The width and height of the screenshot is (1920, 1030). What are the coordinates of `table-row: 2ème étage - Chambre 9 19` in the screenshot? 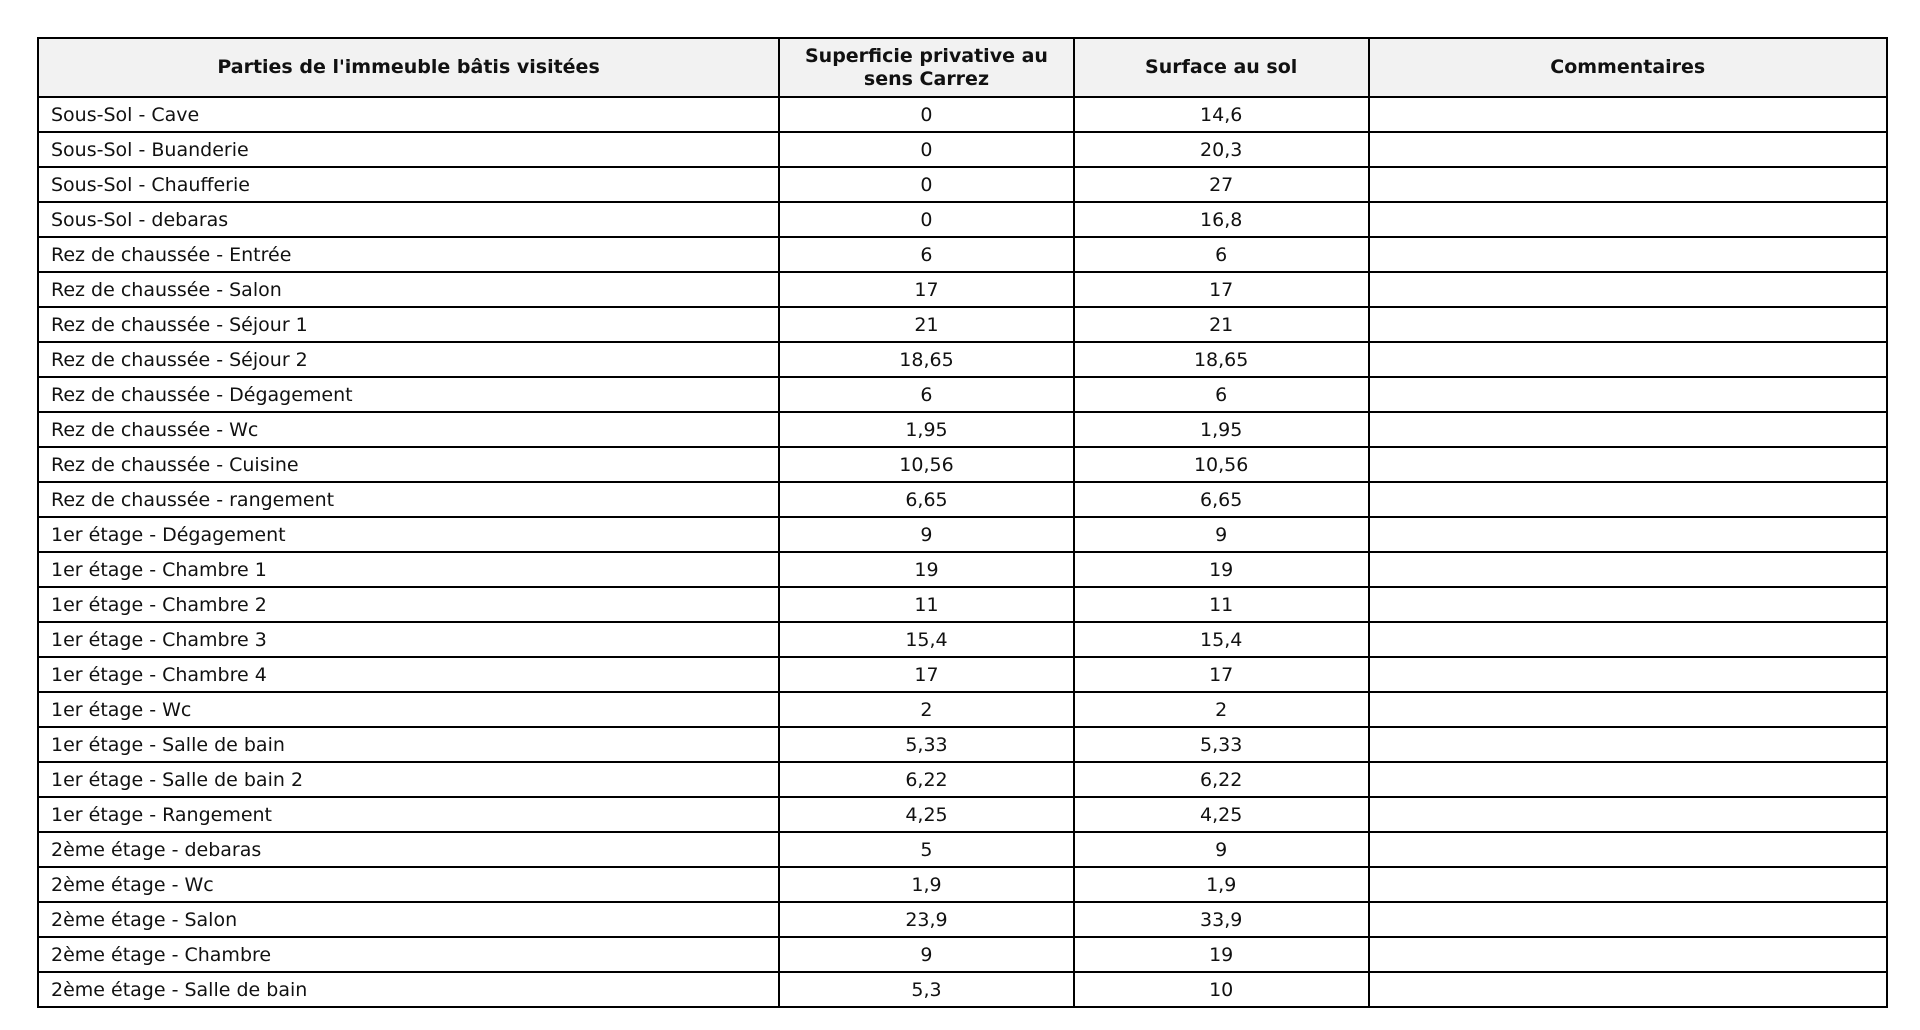 It's located at (962, 954).